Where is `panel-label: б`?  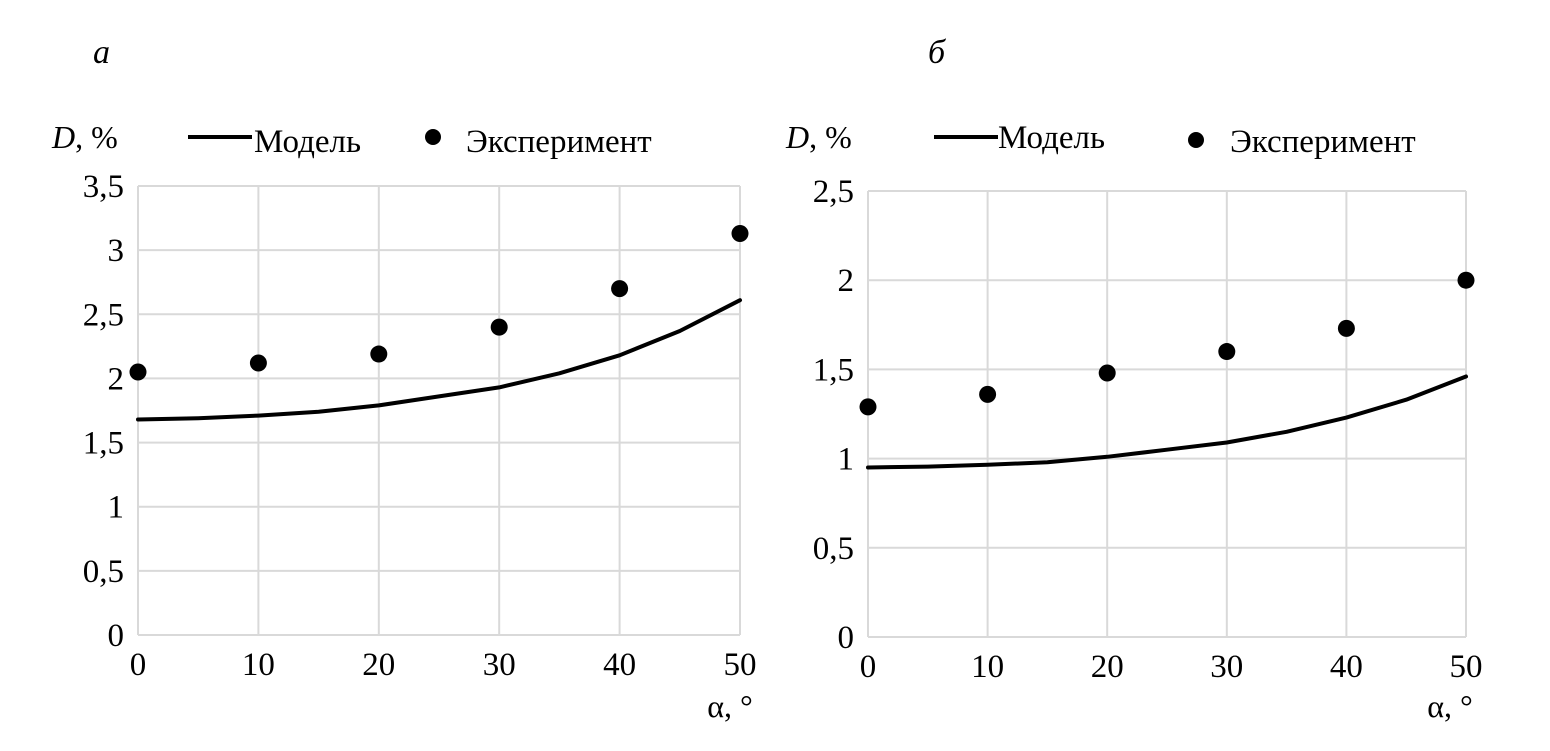
panel-label: б is located at coordinates (937, 52).